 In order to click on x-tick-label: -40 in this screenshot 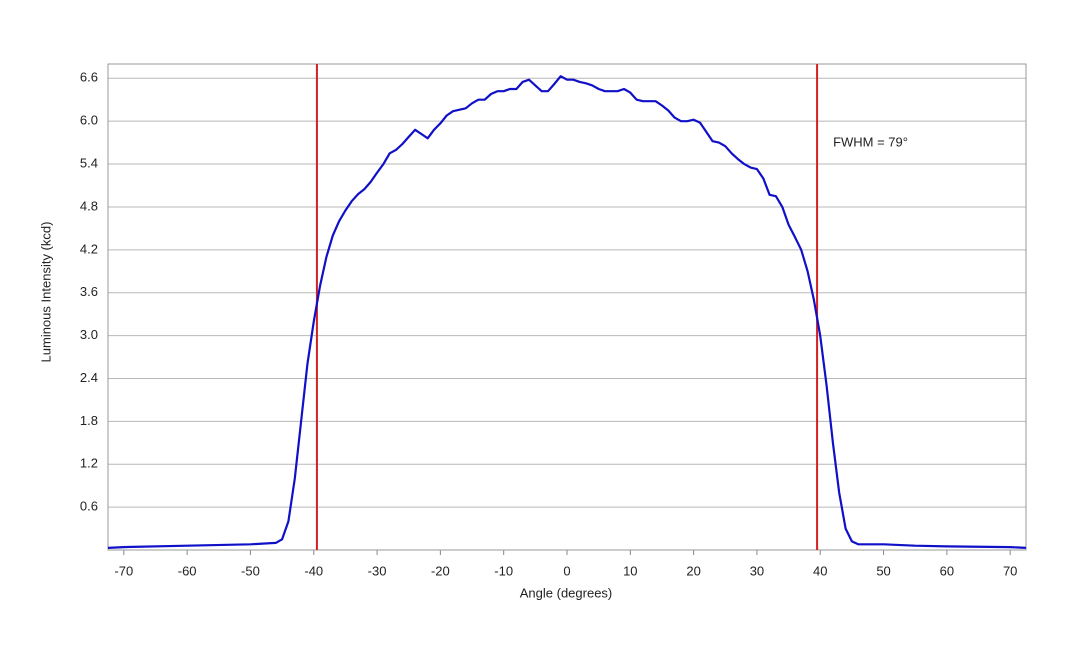, I will do `click(313, 570)`.